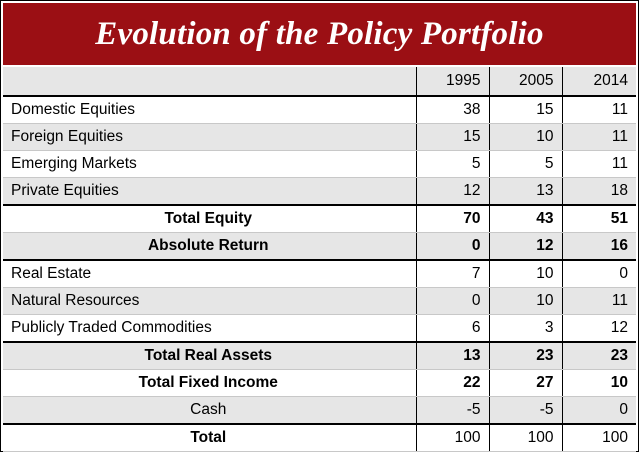  What do you see at coordinates (452, 438) in the screenshot?
I see `cell-1995: 100` at bounding box center [452, 438].